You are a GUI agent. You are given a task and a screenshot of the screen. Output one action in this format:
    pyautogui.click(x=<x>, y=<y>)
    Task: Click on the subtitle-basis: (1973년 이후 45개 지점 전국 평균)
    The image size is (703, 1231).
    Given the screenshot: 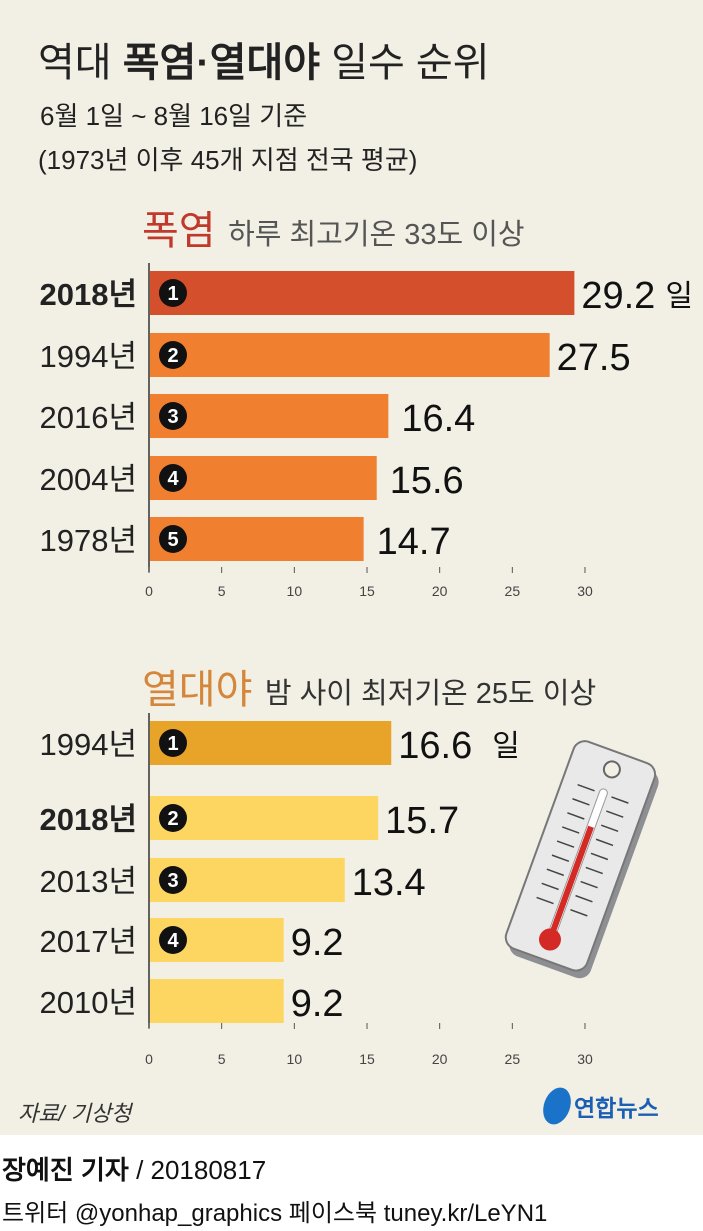 What is the action you would take?
    pyautogui.click(x=228, y=160)
    